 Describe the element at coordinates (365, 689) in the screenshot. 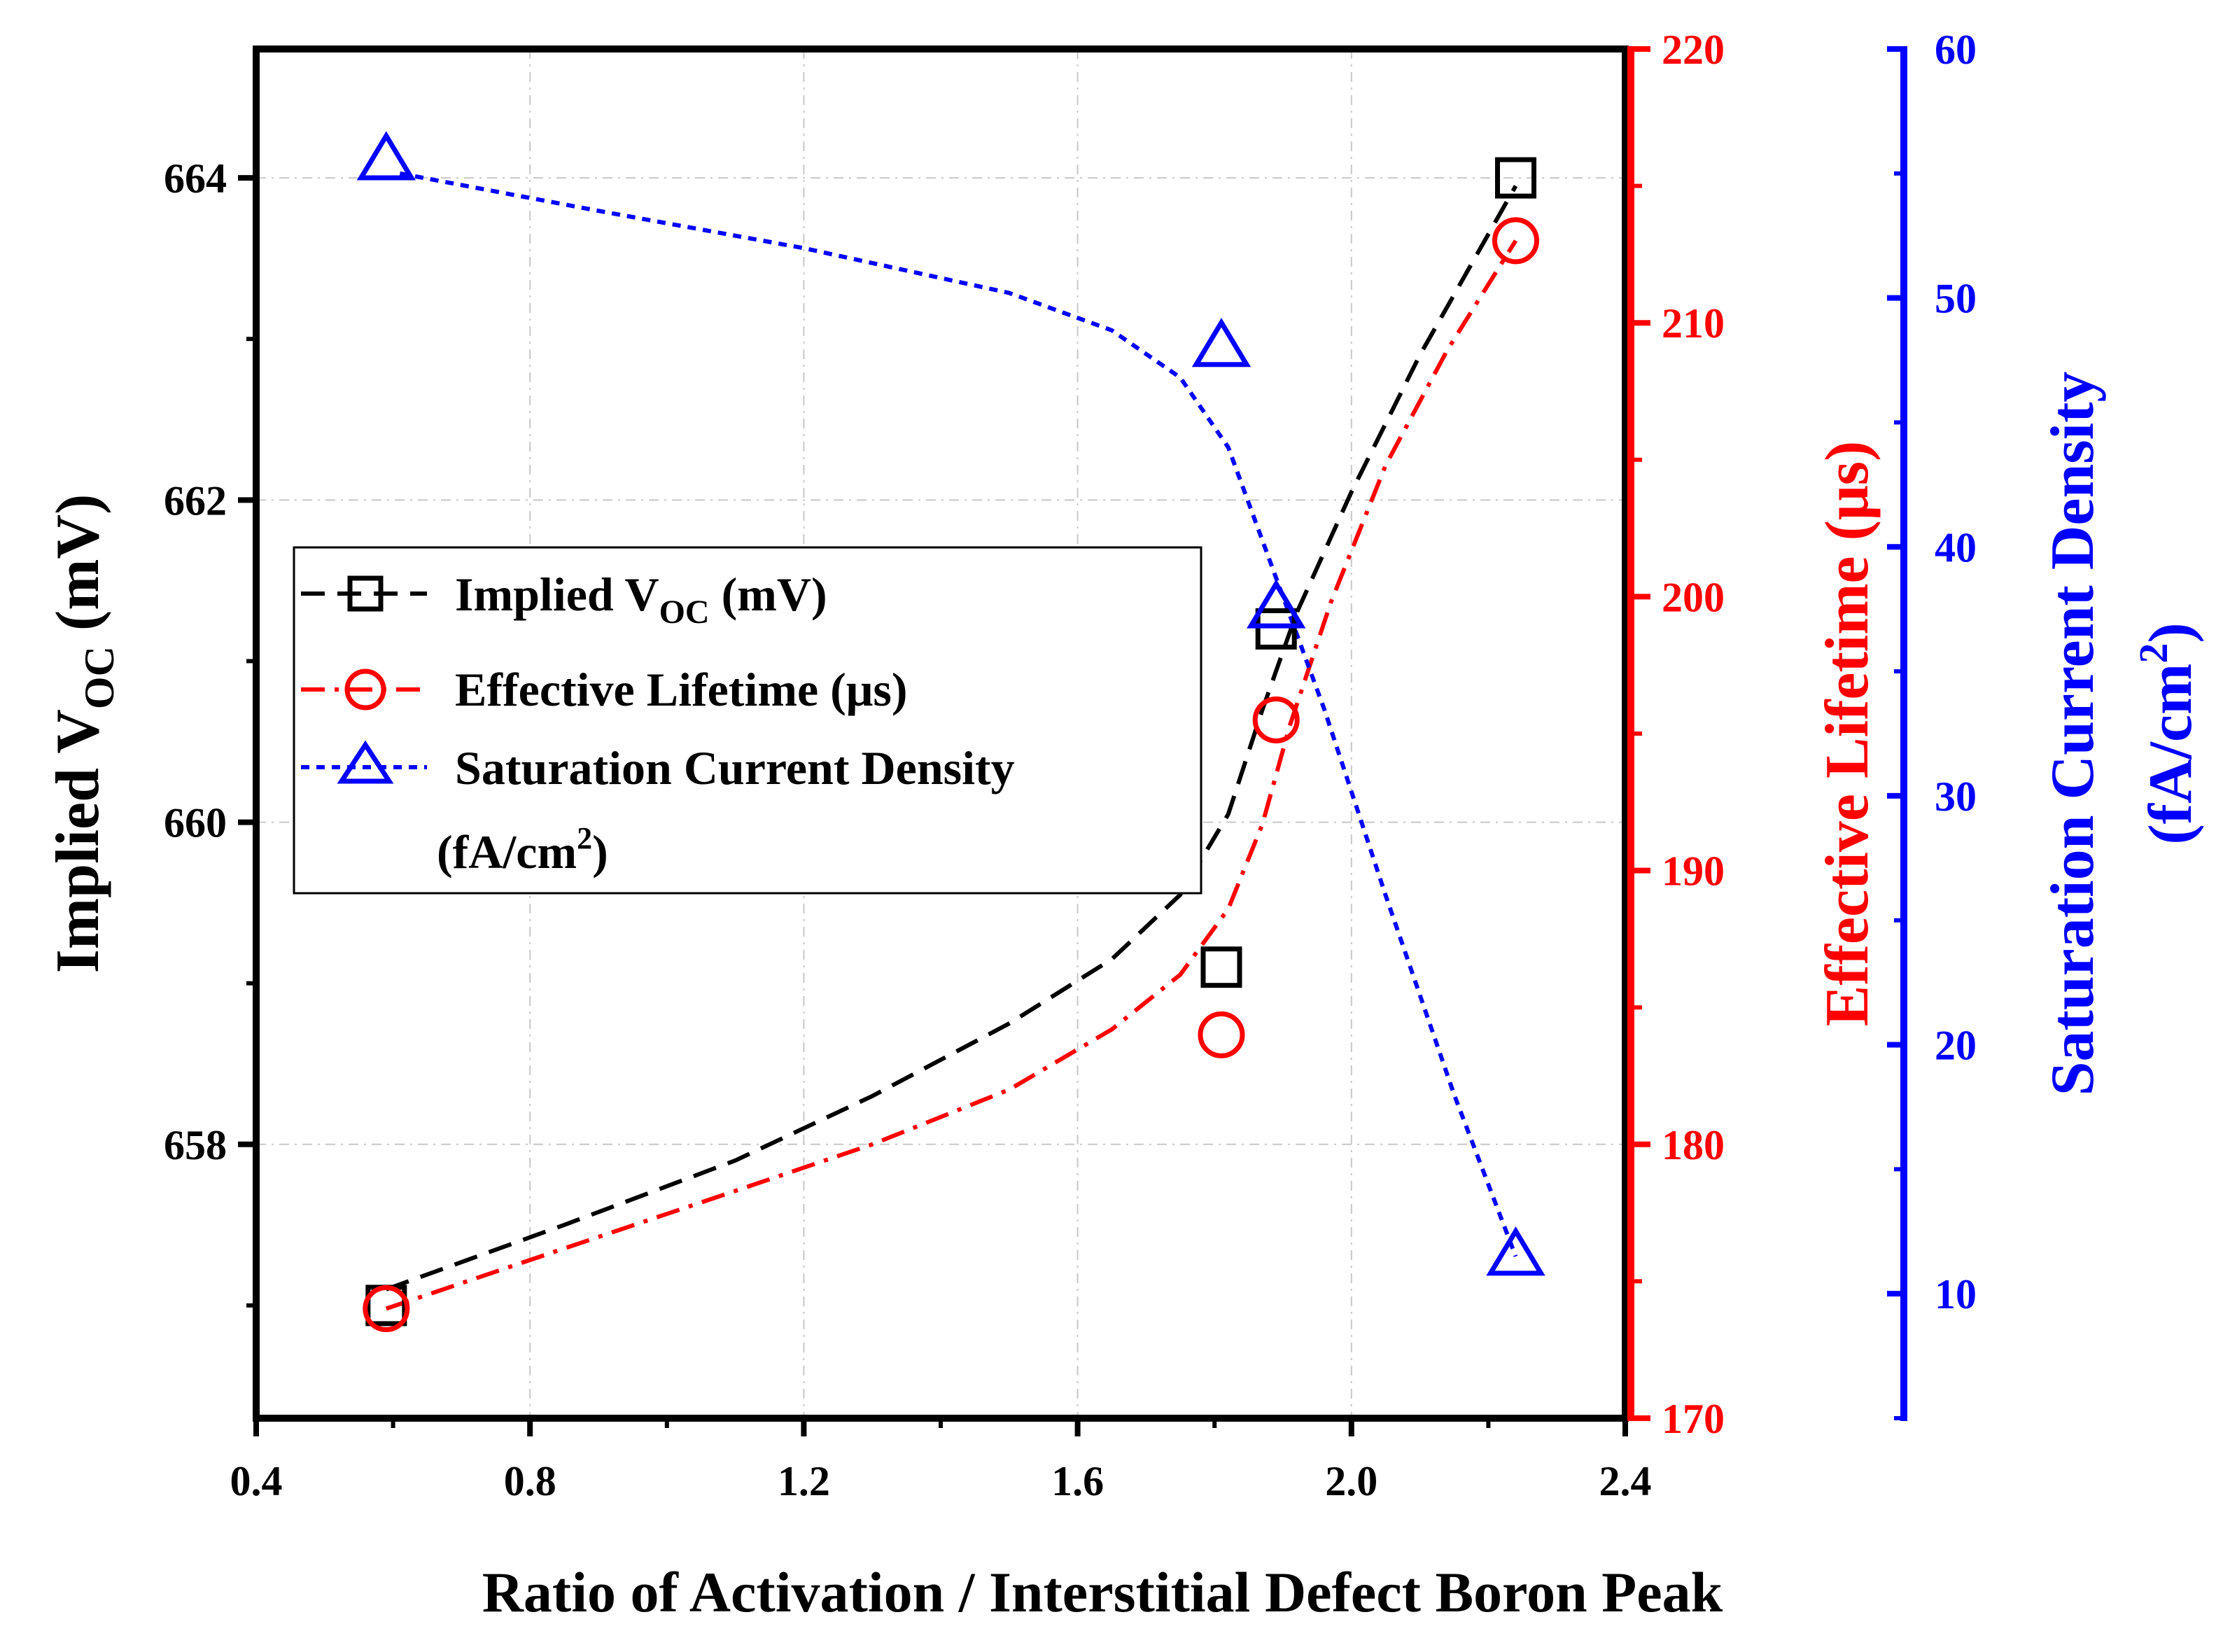

I see `legend-marker-circle` at that location.